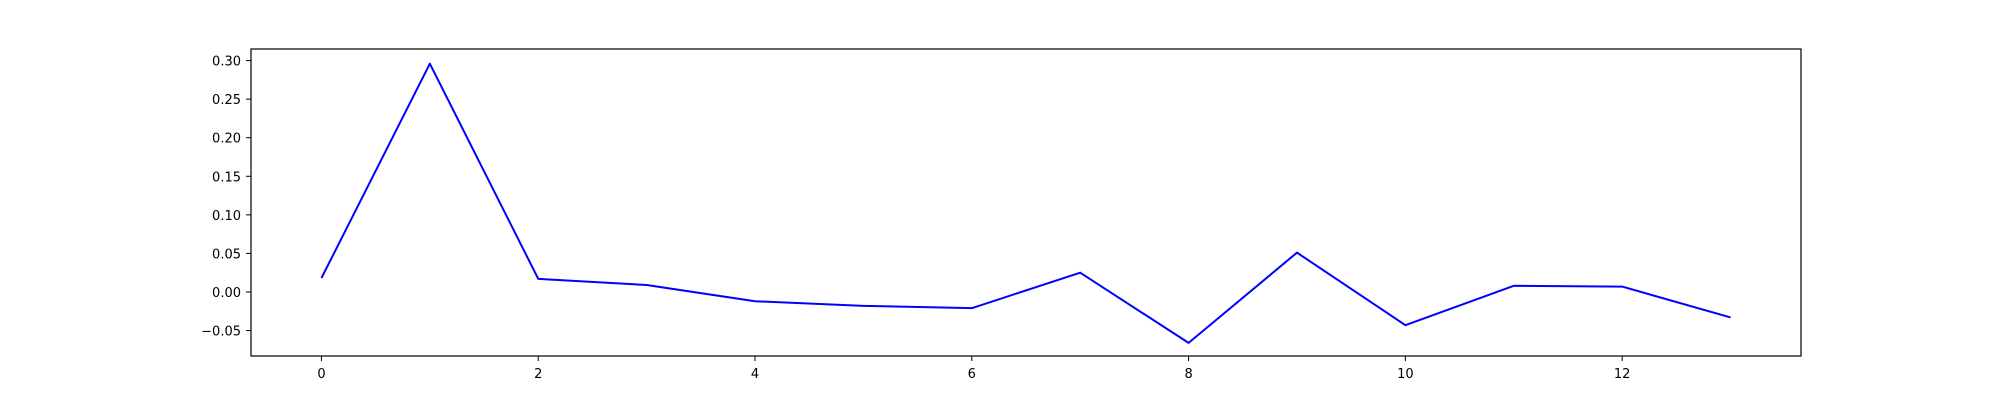  Describe the element at coordinates (755, 374) in the screenshot. I see `x-tick-label: 4` at that location.